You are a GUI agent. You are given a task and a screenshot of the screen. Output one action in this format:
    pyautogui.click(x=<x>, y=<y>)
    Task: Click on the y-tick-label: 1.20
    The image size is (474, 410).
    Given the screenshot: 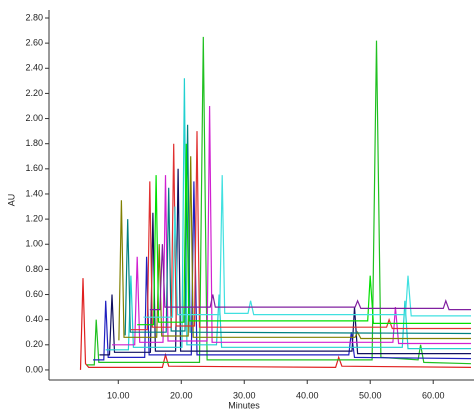 What is the action you would take?
    pyautogui.click(x=34, y=218)
    